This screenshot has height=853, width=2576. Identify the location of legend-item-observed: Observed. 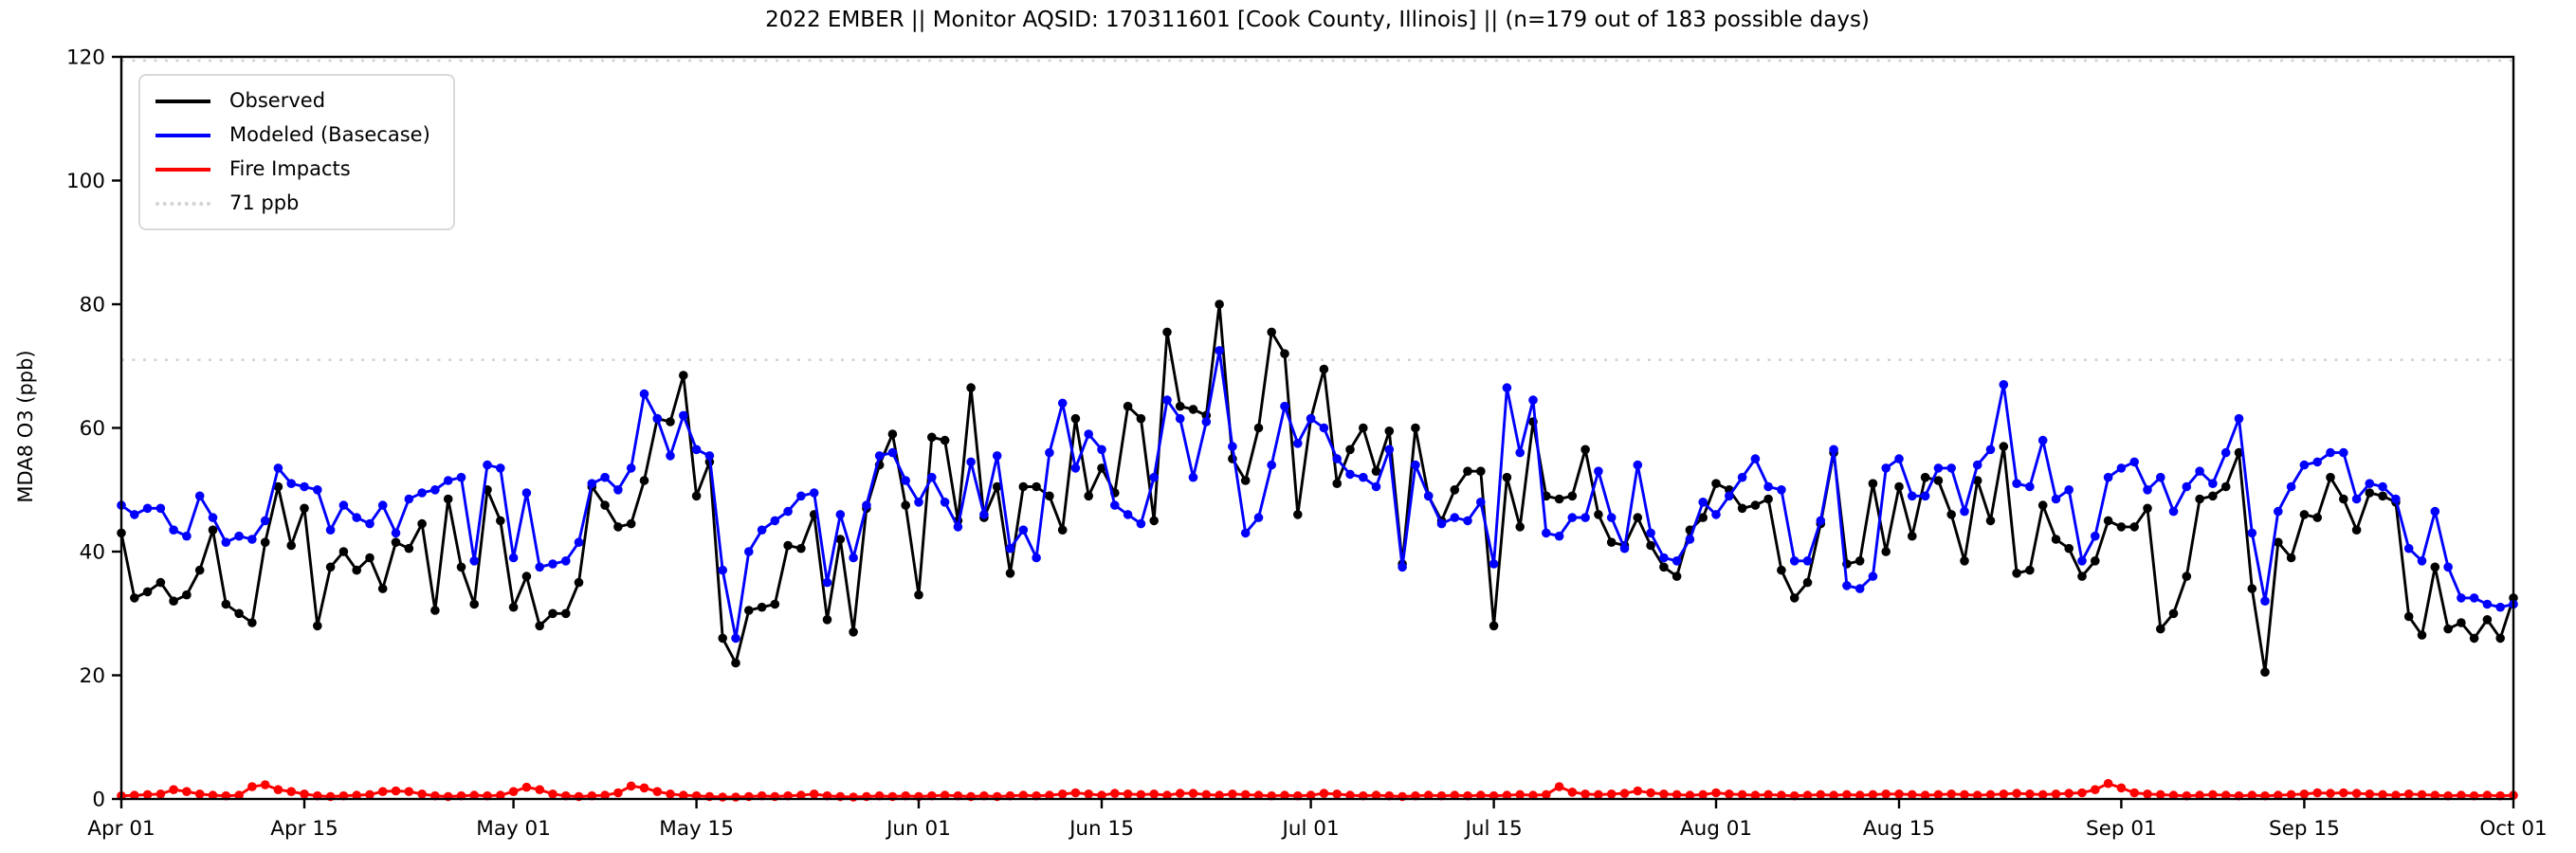
(292, 101).